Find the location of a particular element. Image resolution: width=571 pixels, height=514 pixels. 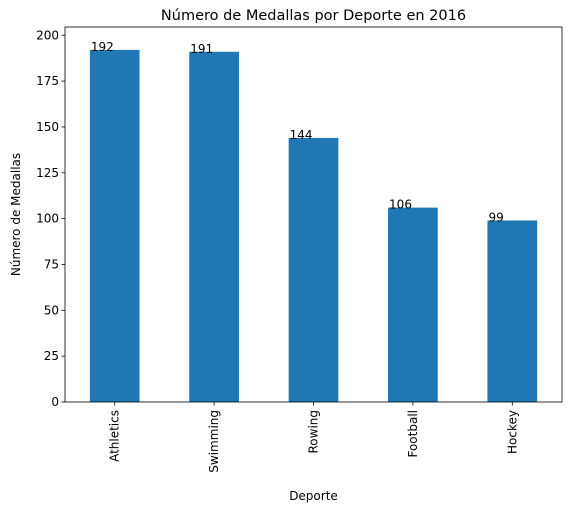

bar-hockey is located at coordinates (512, 311).